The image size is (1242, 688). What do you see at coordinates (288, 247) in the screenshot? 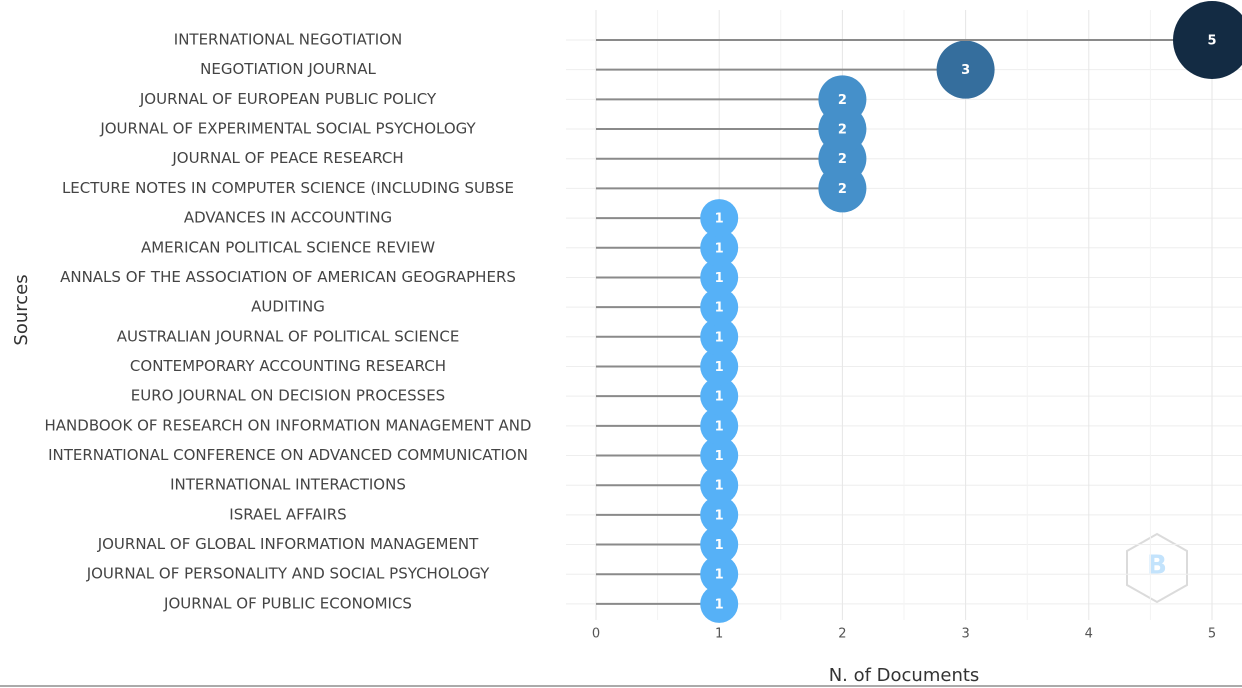
I see `y-tick-label: AMERICAN POLITICAL SCIENCE REVIEW` at bounding box center [288, 247].